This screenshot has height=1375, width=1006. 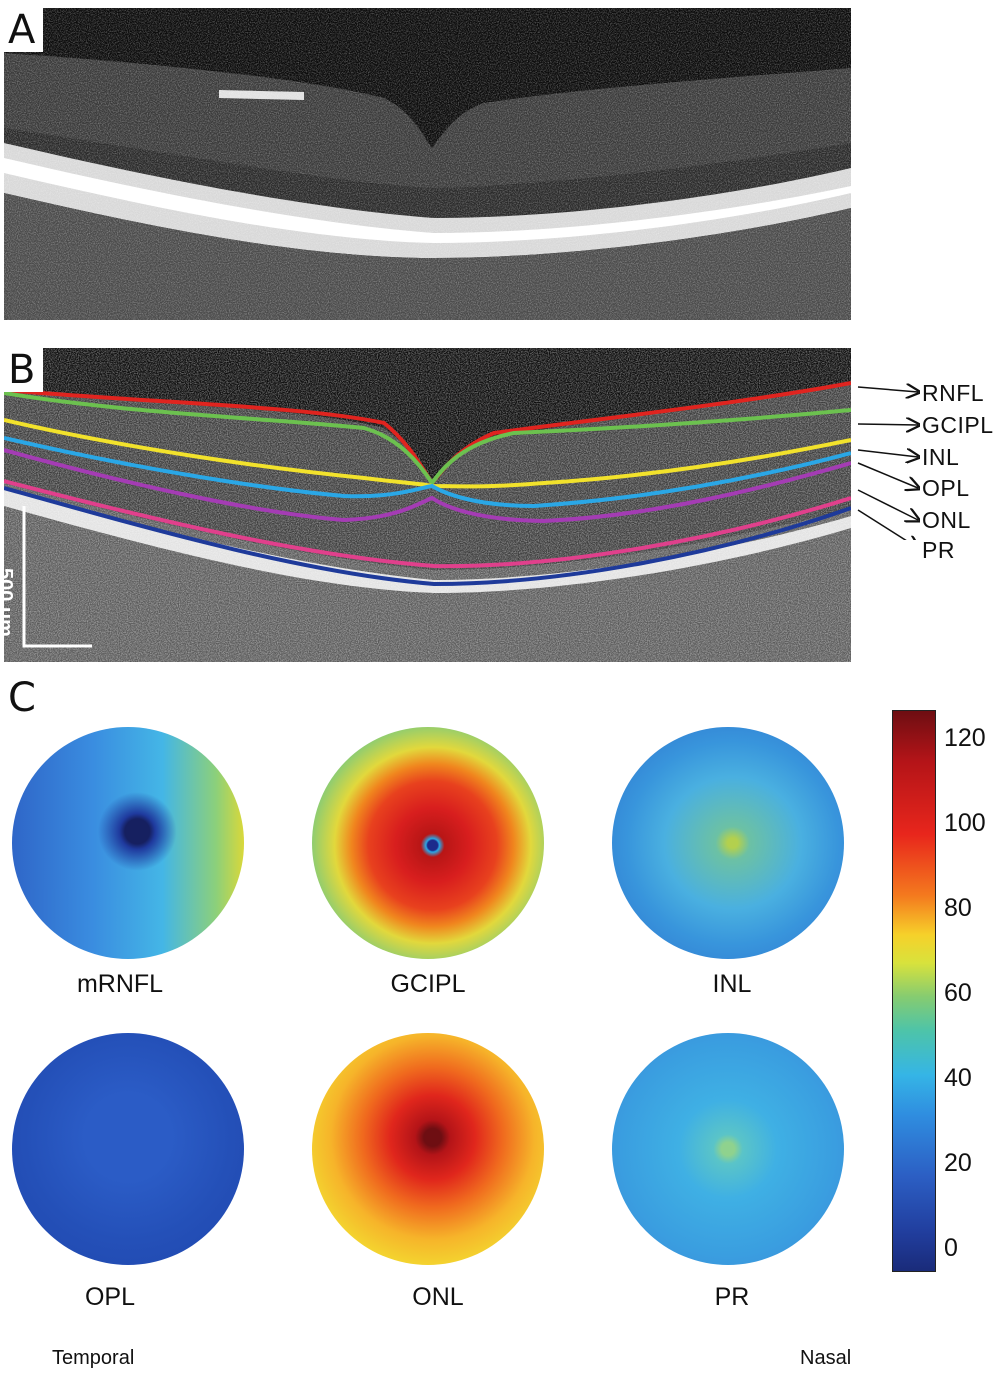 I want to click on panel-b-letter: B, so click(x=24, y=370).